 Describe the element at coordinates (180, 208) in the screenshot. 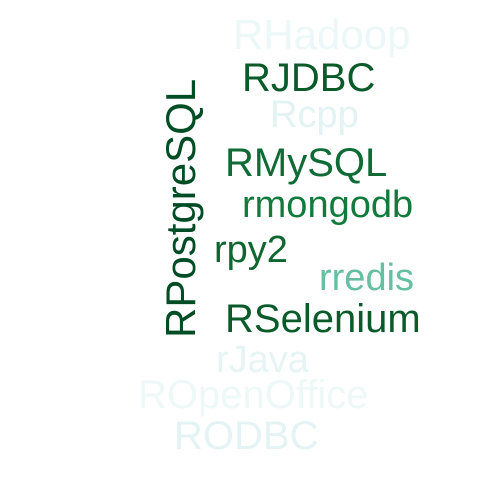

I see `word-rpostgresql: RPostgreSQL` at that location.